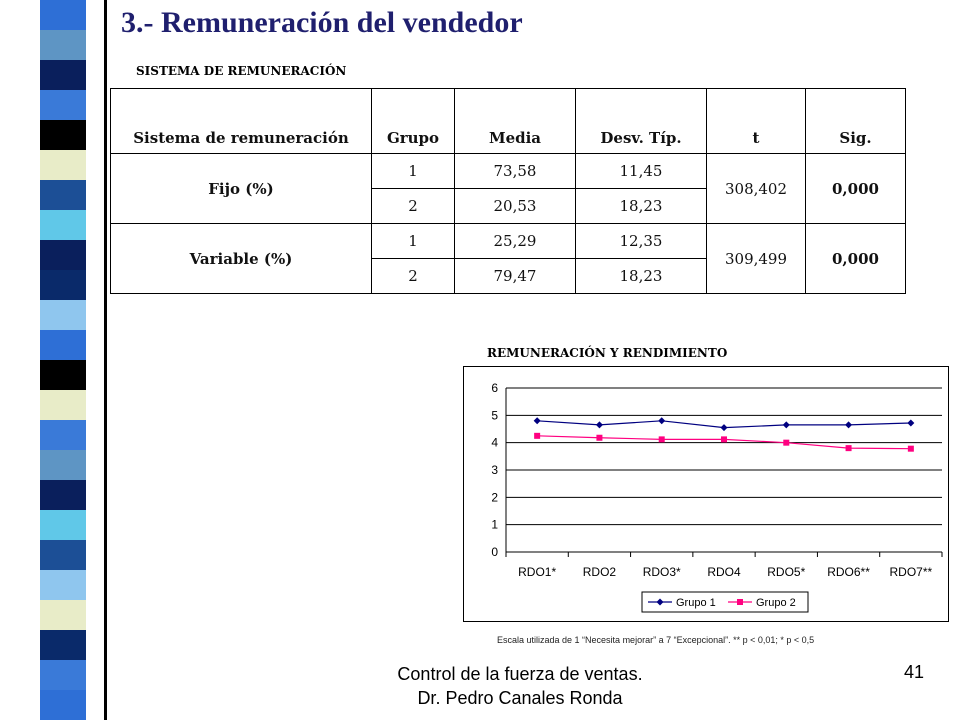  What do you see at coordinates (241, 121) in the screenshot?
I see `header-sistema: Sistema de remuneración` at bounding box center [241, 121].